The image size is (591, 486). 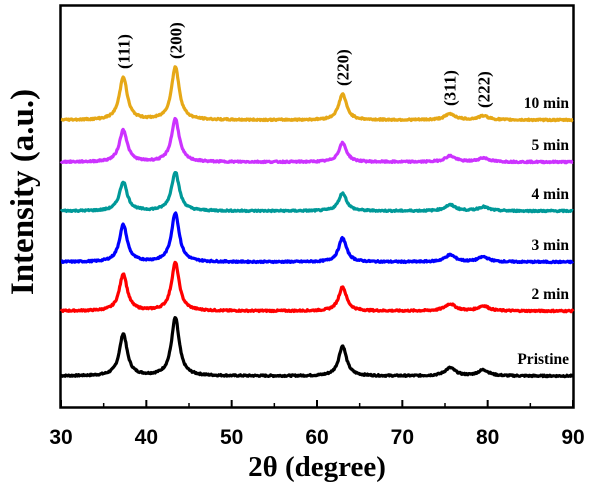 What do you see at coordinates (547, 103) in the screenshot?
I see `series-label: 10 min` at bounding box center [547, 103].